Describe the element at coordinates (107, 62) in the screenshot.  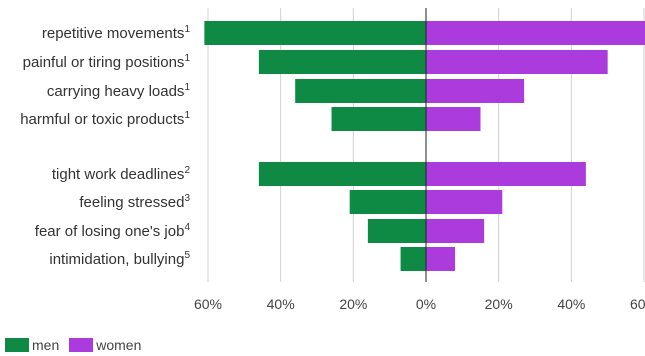
I see `category-label: painful or tiring positions1` at that location.